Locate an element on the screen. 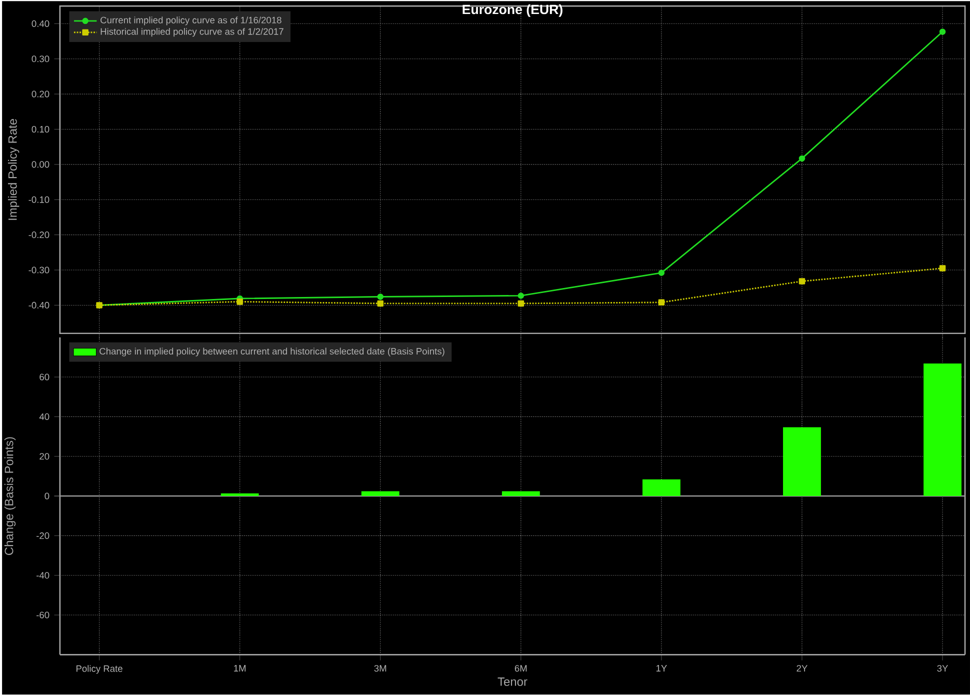 The image size is (970, 695). y-tick-label: 40 is located at coordinates (44, 417).